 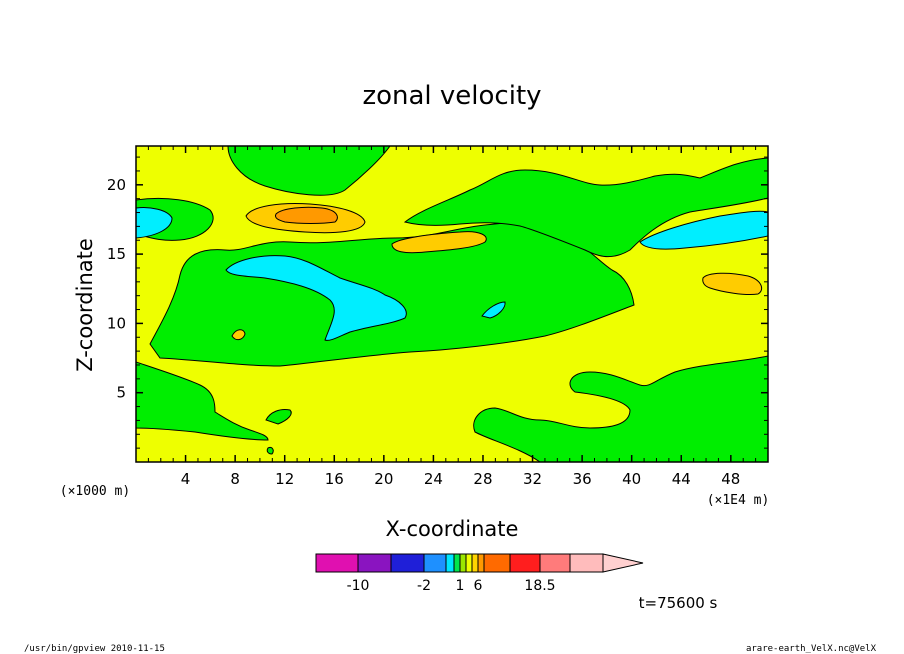 What do you see at coordinates (738, 500) in the screenshot?
I see `x-unit-label: (×1E4 m)` at bounding box center [738, 500].